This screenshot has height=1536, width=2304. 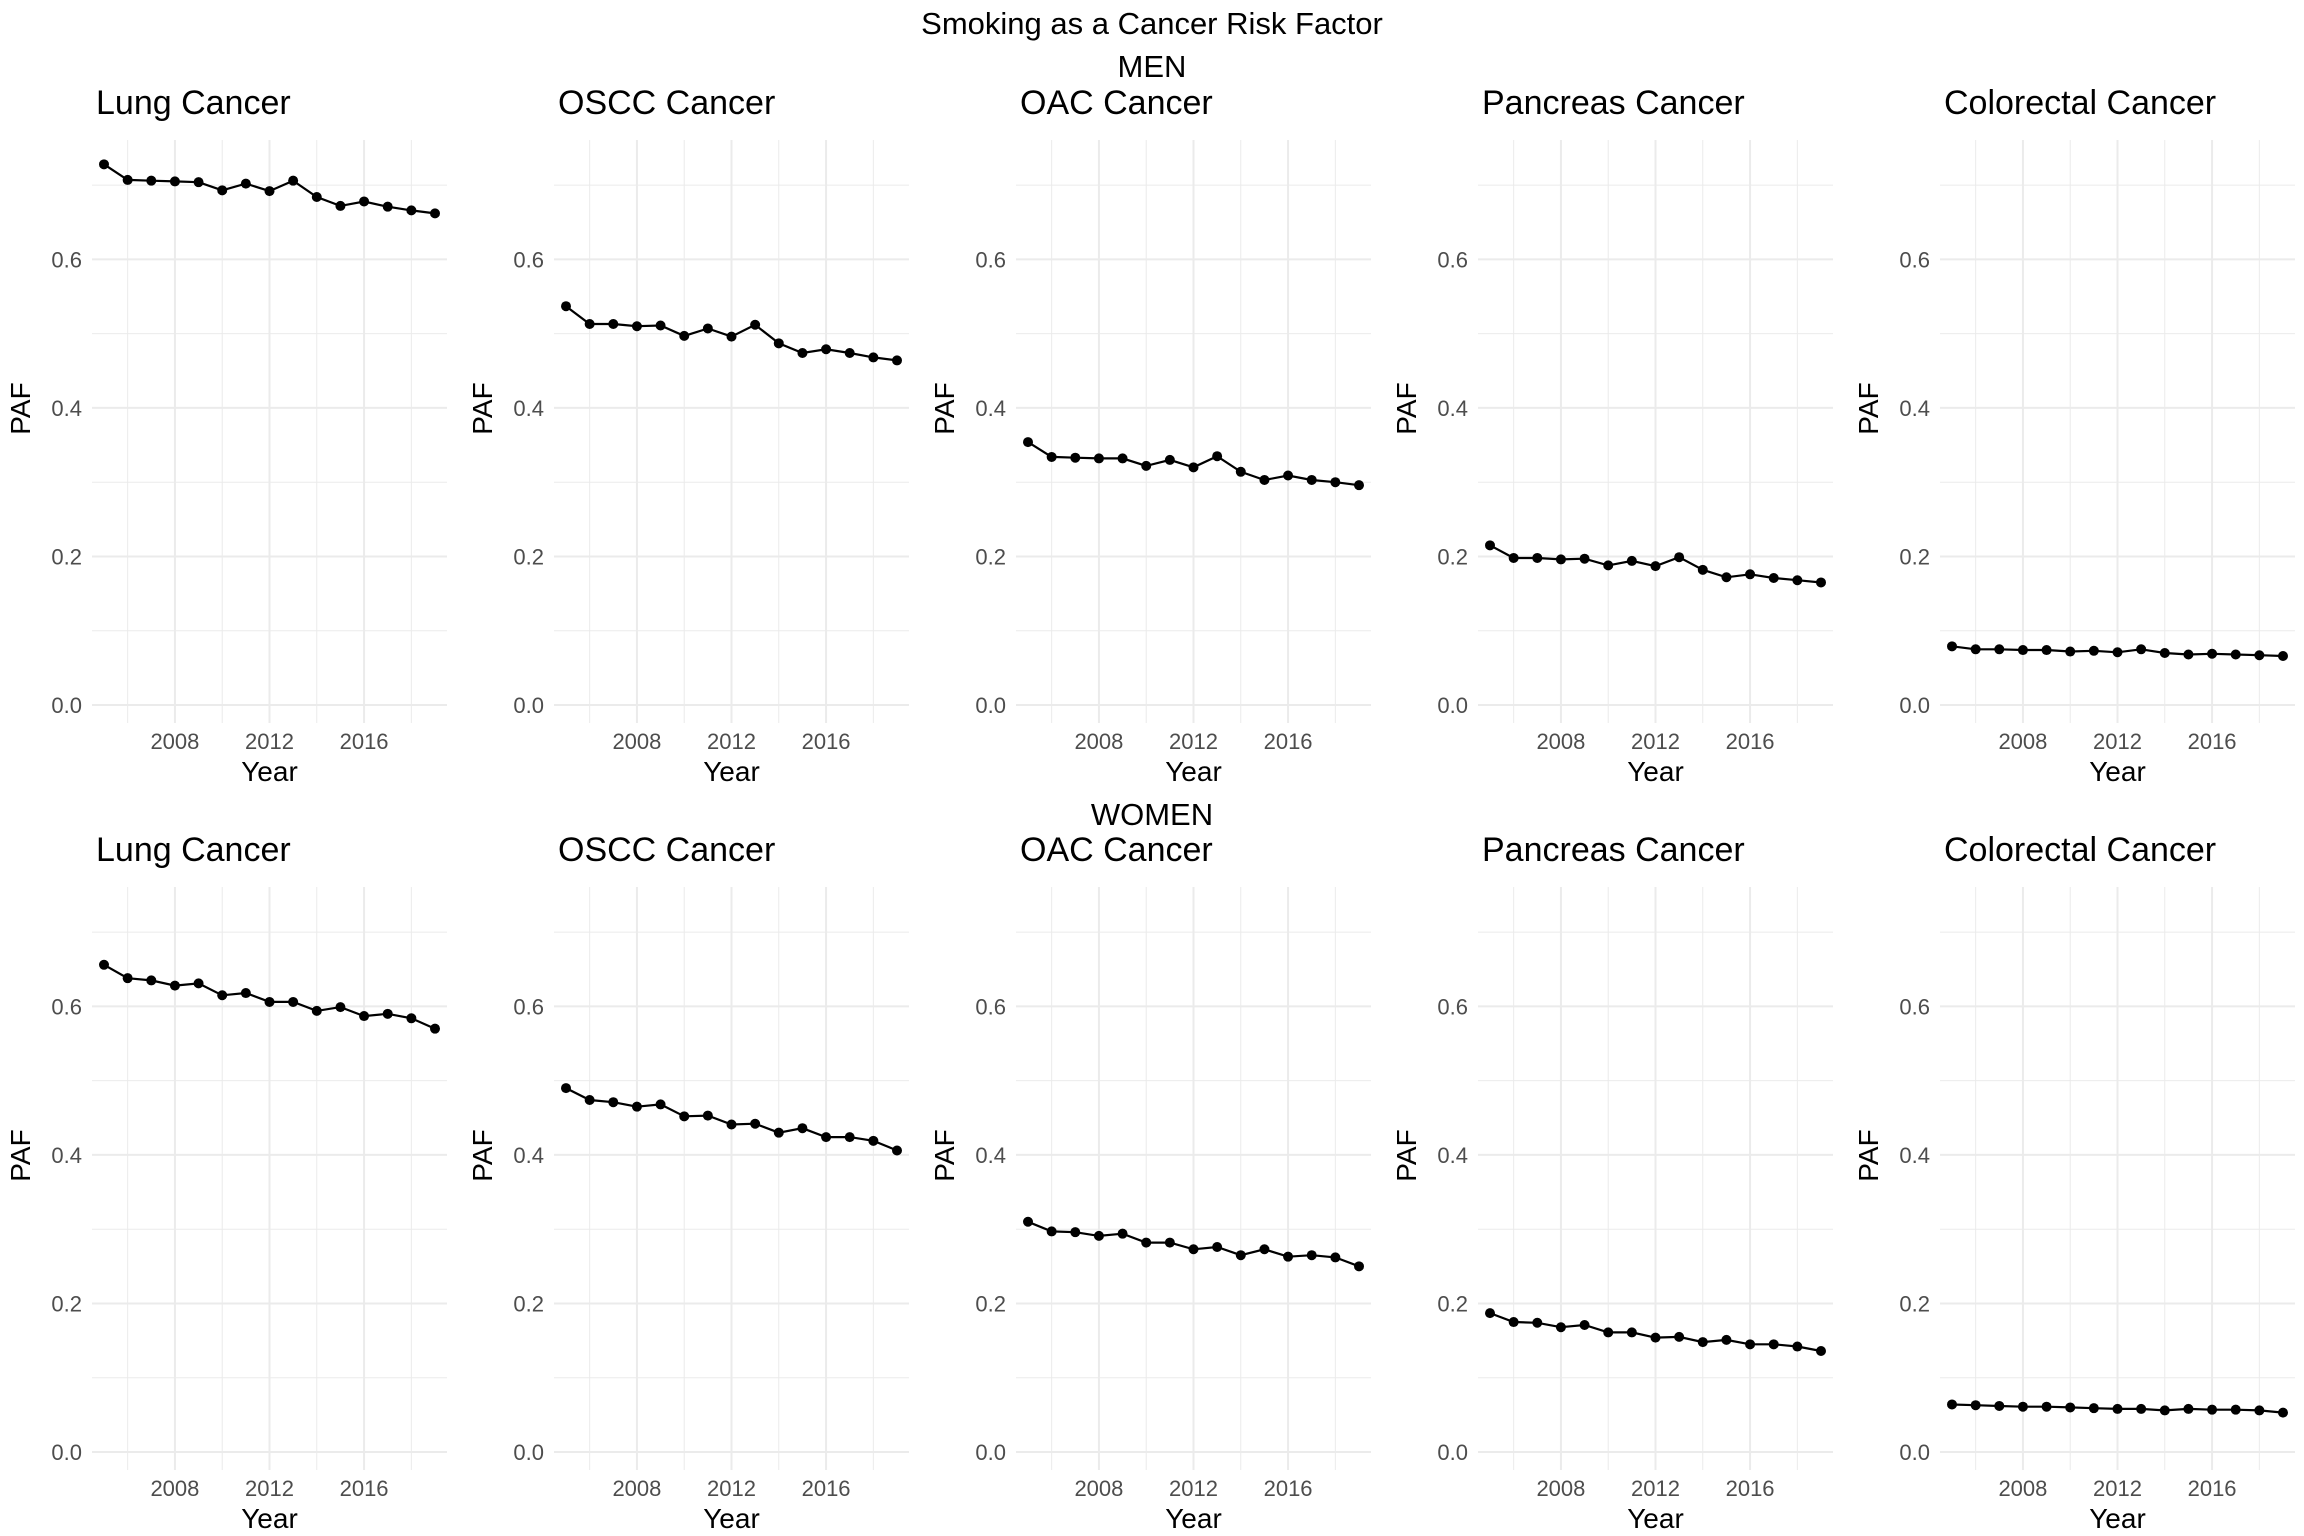 What do you see at coordinates (1152, 66) in the screenshot?
I see `group-label-men: MEN` at bounding box center [1152, 66].